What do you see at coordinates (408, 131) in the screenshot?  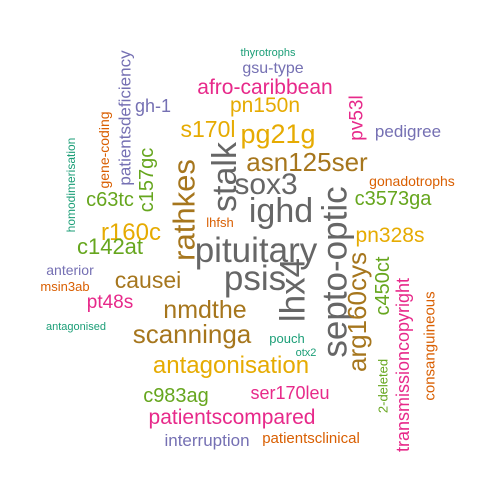 I see `word-pedigree: pedigree` at bounding box center [408, 131].